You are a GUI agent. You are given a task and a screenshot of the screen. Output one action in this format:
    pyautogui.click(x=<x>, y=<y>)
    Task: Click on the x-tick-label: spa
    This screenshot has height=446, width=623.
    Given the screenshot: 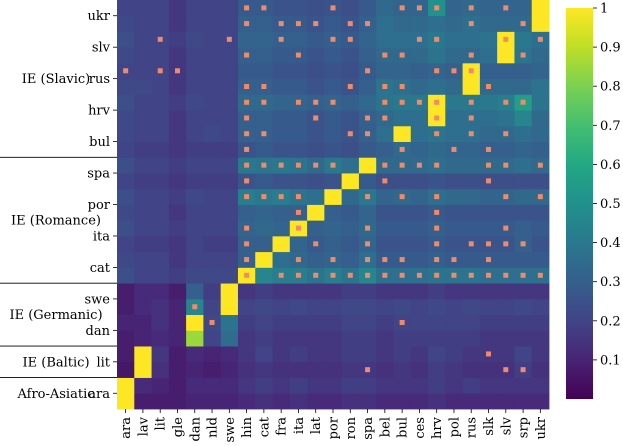 What is the action you would take?
    pyautogui.click(x=368, y=428)
    